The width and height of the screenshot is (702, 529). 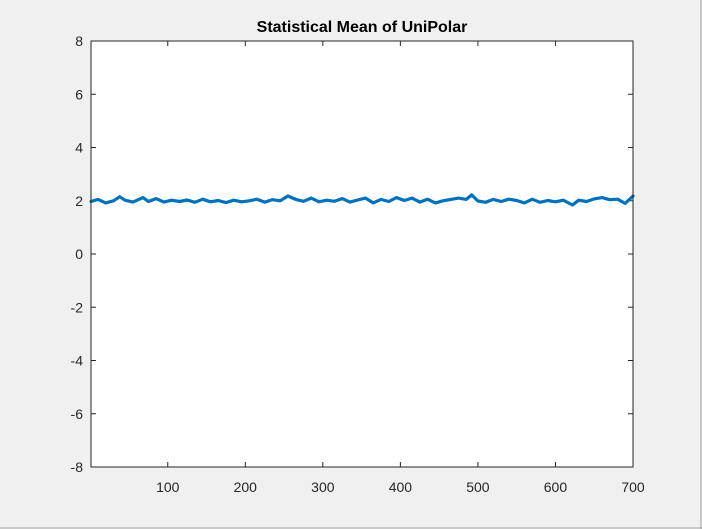 What do you see at coordinates (77, 307) in the screenshot?
I see `y-tick-label: -2` at bounding box center [77, 307].